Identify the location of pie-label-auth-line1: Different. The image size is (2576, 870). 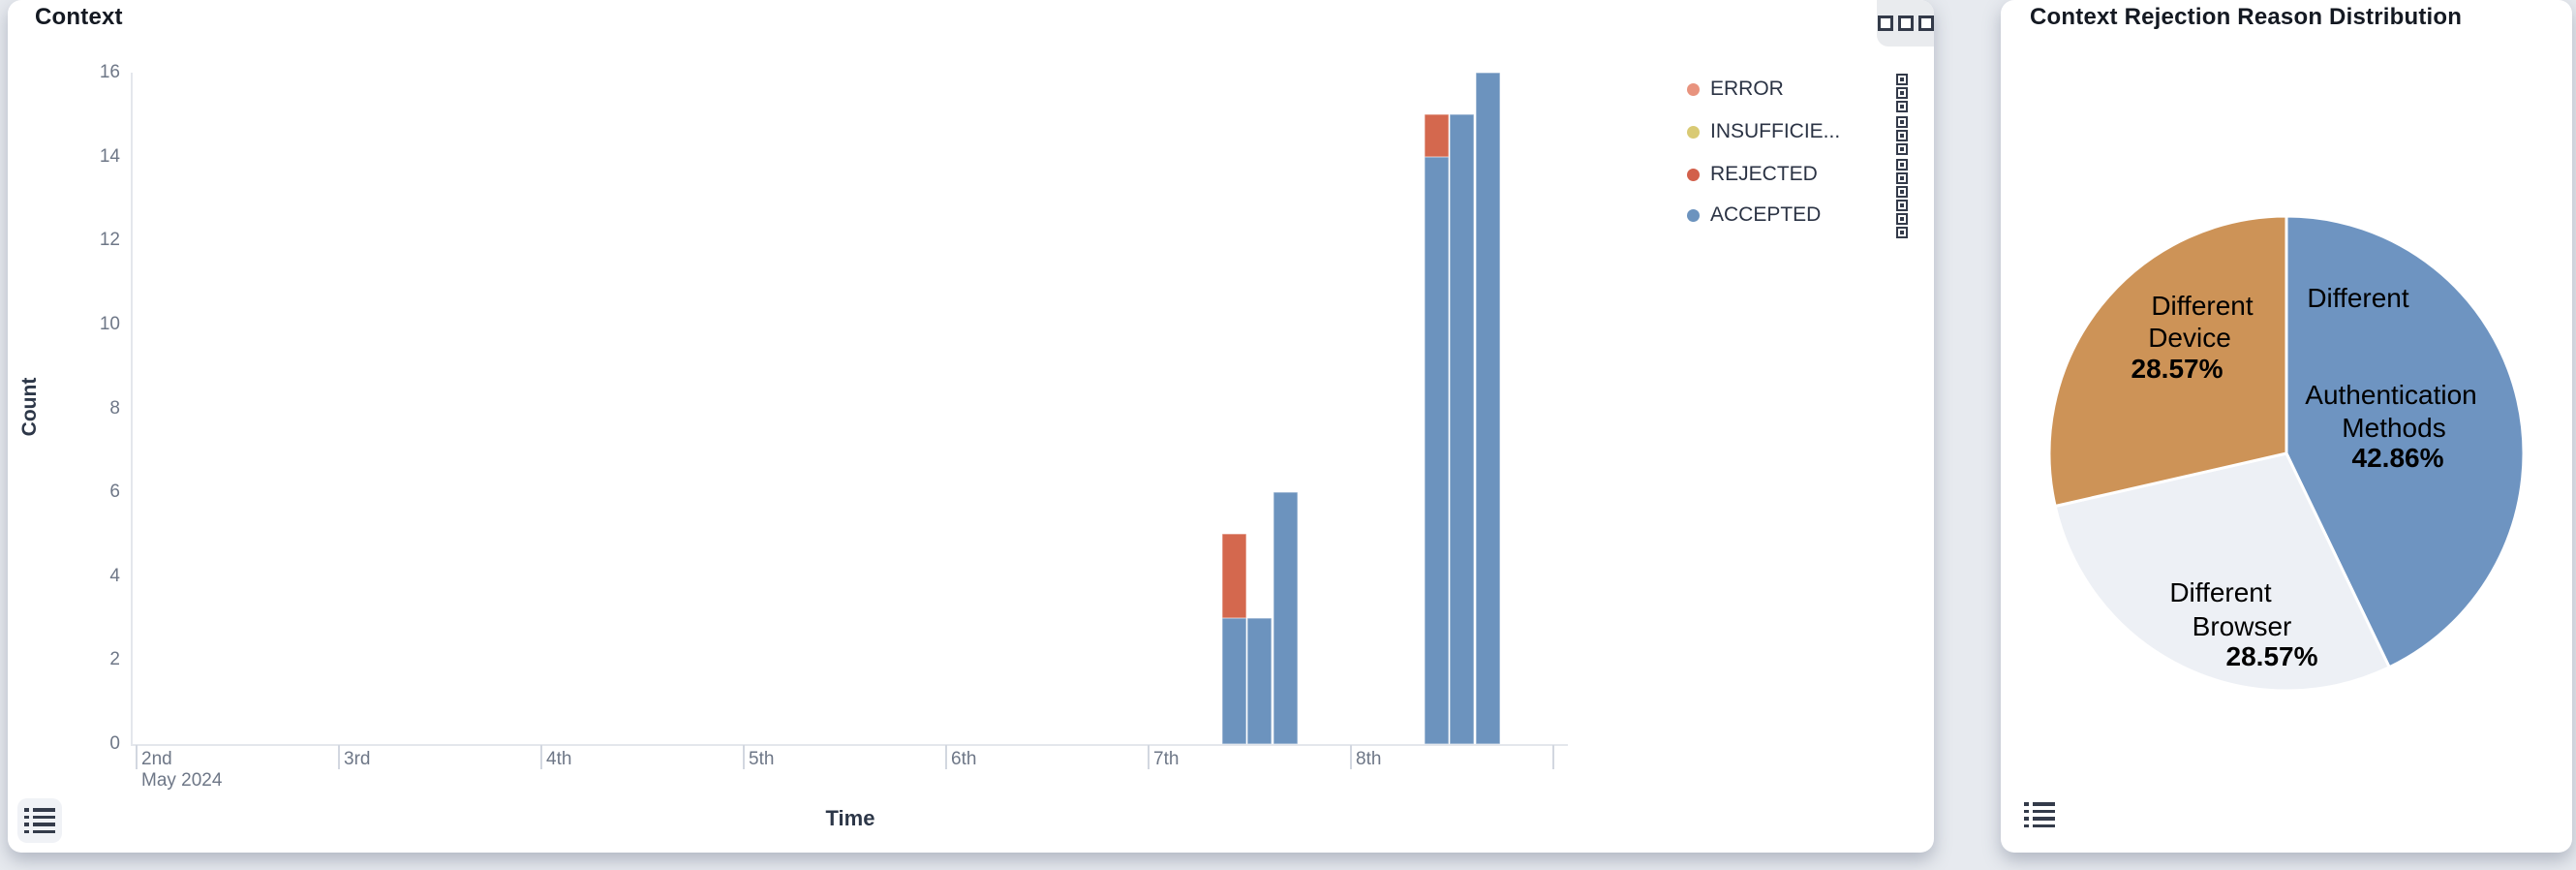
(2358, 298).